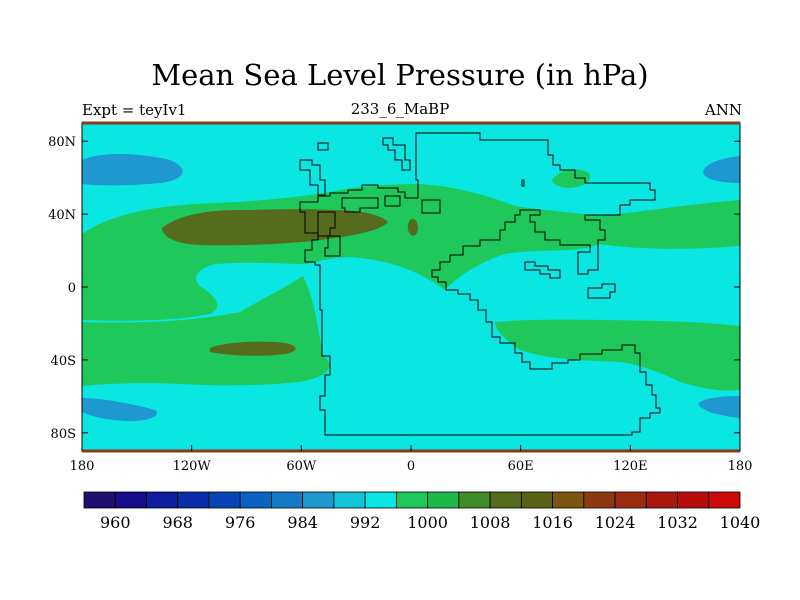 This screenshot has height=600, width=800. What do you see at coordinates (302, 522) in the screenshot?
I see `colorbar-label: 984` at bounding box center [302, 522].